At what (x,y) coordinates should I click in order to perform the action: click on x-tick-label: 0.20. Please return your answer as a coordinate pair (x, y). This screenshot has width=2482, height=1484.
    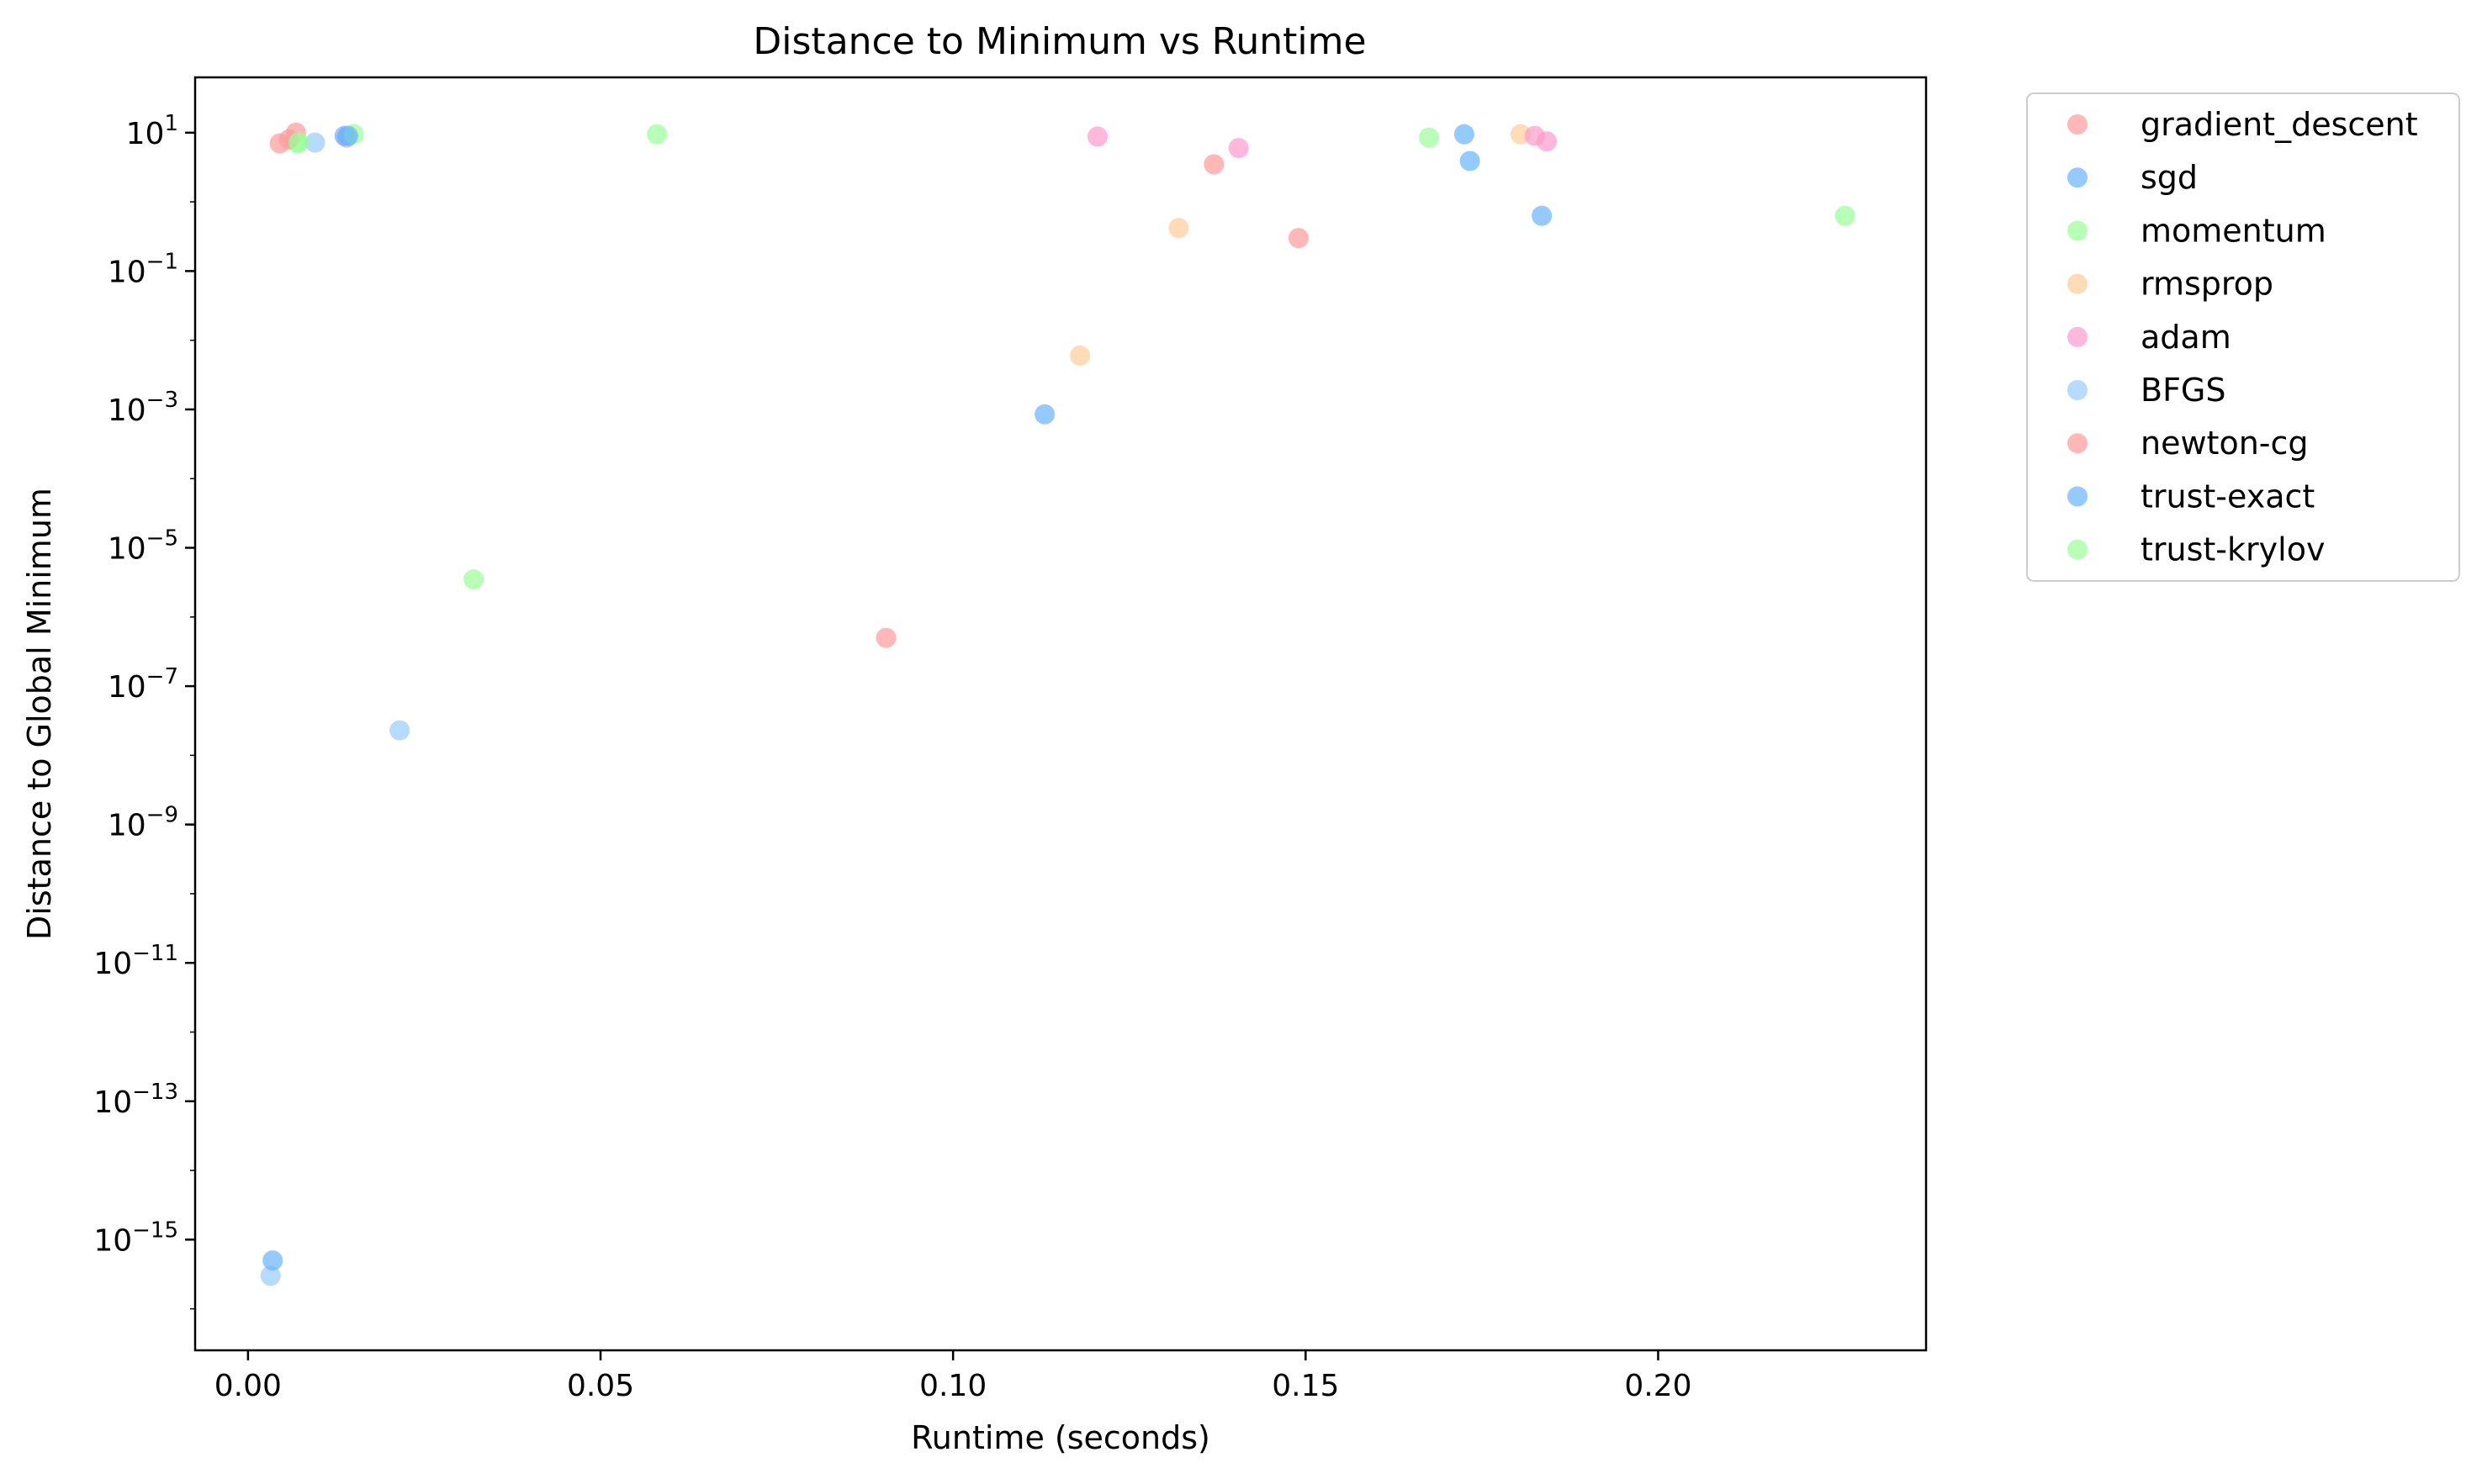
    Looking at the image, I should click on (1658, 1386).